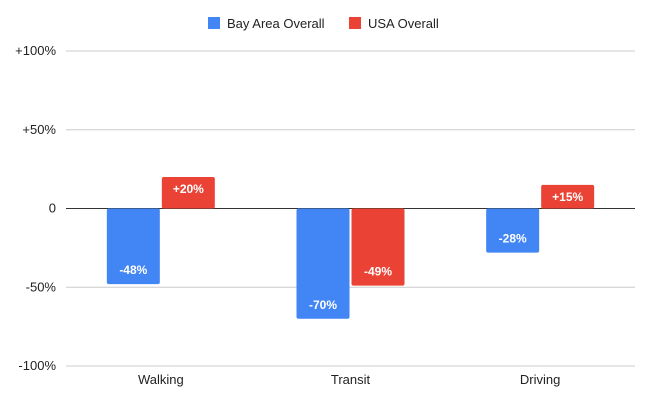 The image size is (653, 403). I want to click on bar-driving-usa, so click(568, 196).